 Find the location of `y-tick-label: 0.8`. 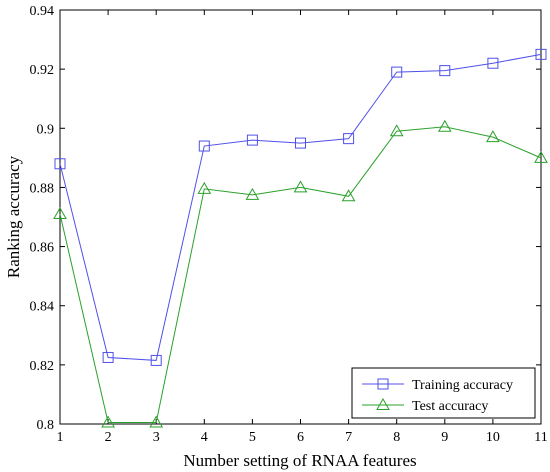

y-tick-label: 0.8 is located at coordinates (46, 425).